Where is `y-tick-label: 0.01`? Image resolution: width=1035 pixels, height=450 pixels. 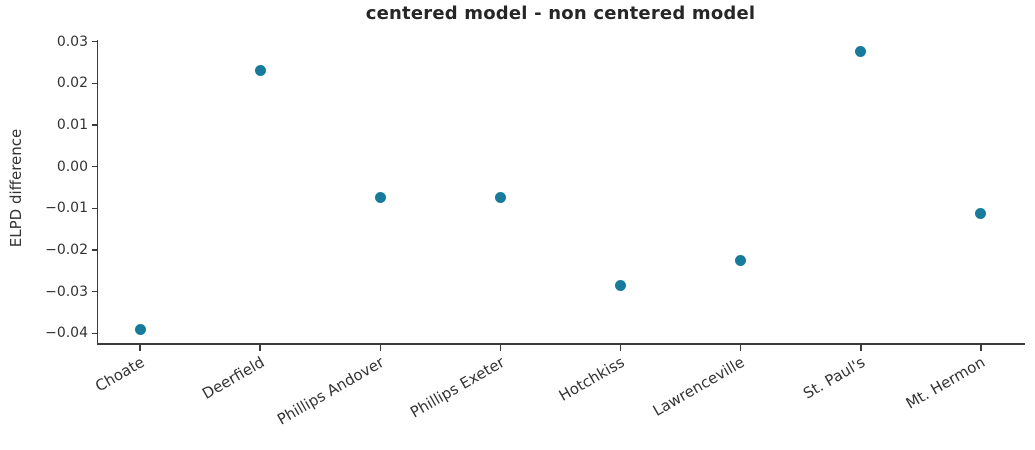
y-tick-label: 0.01 is located at coordinates (72, 125).